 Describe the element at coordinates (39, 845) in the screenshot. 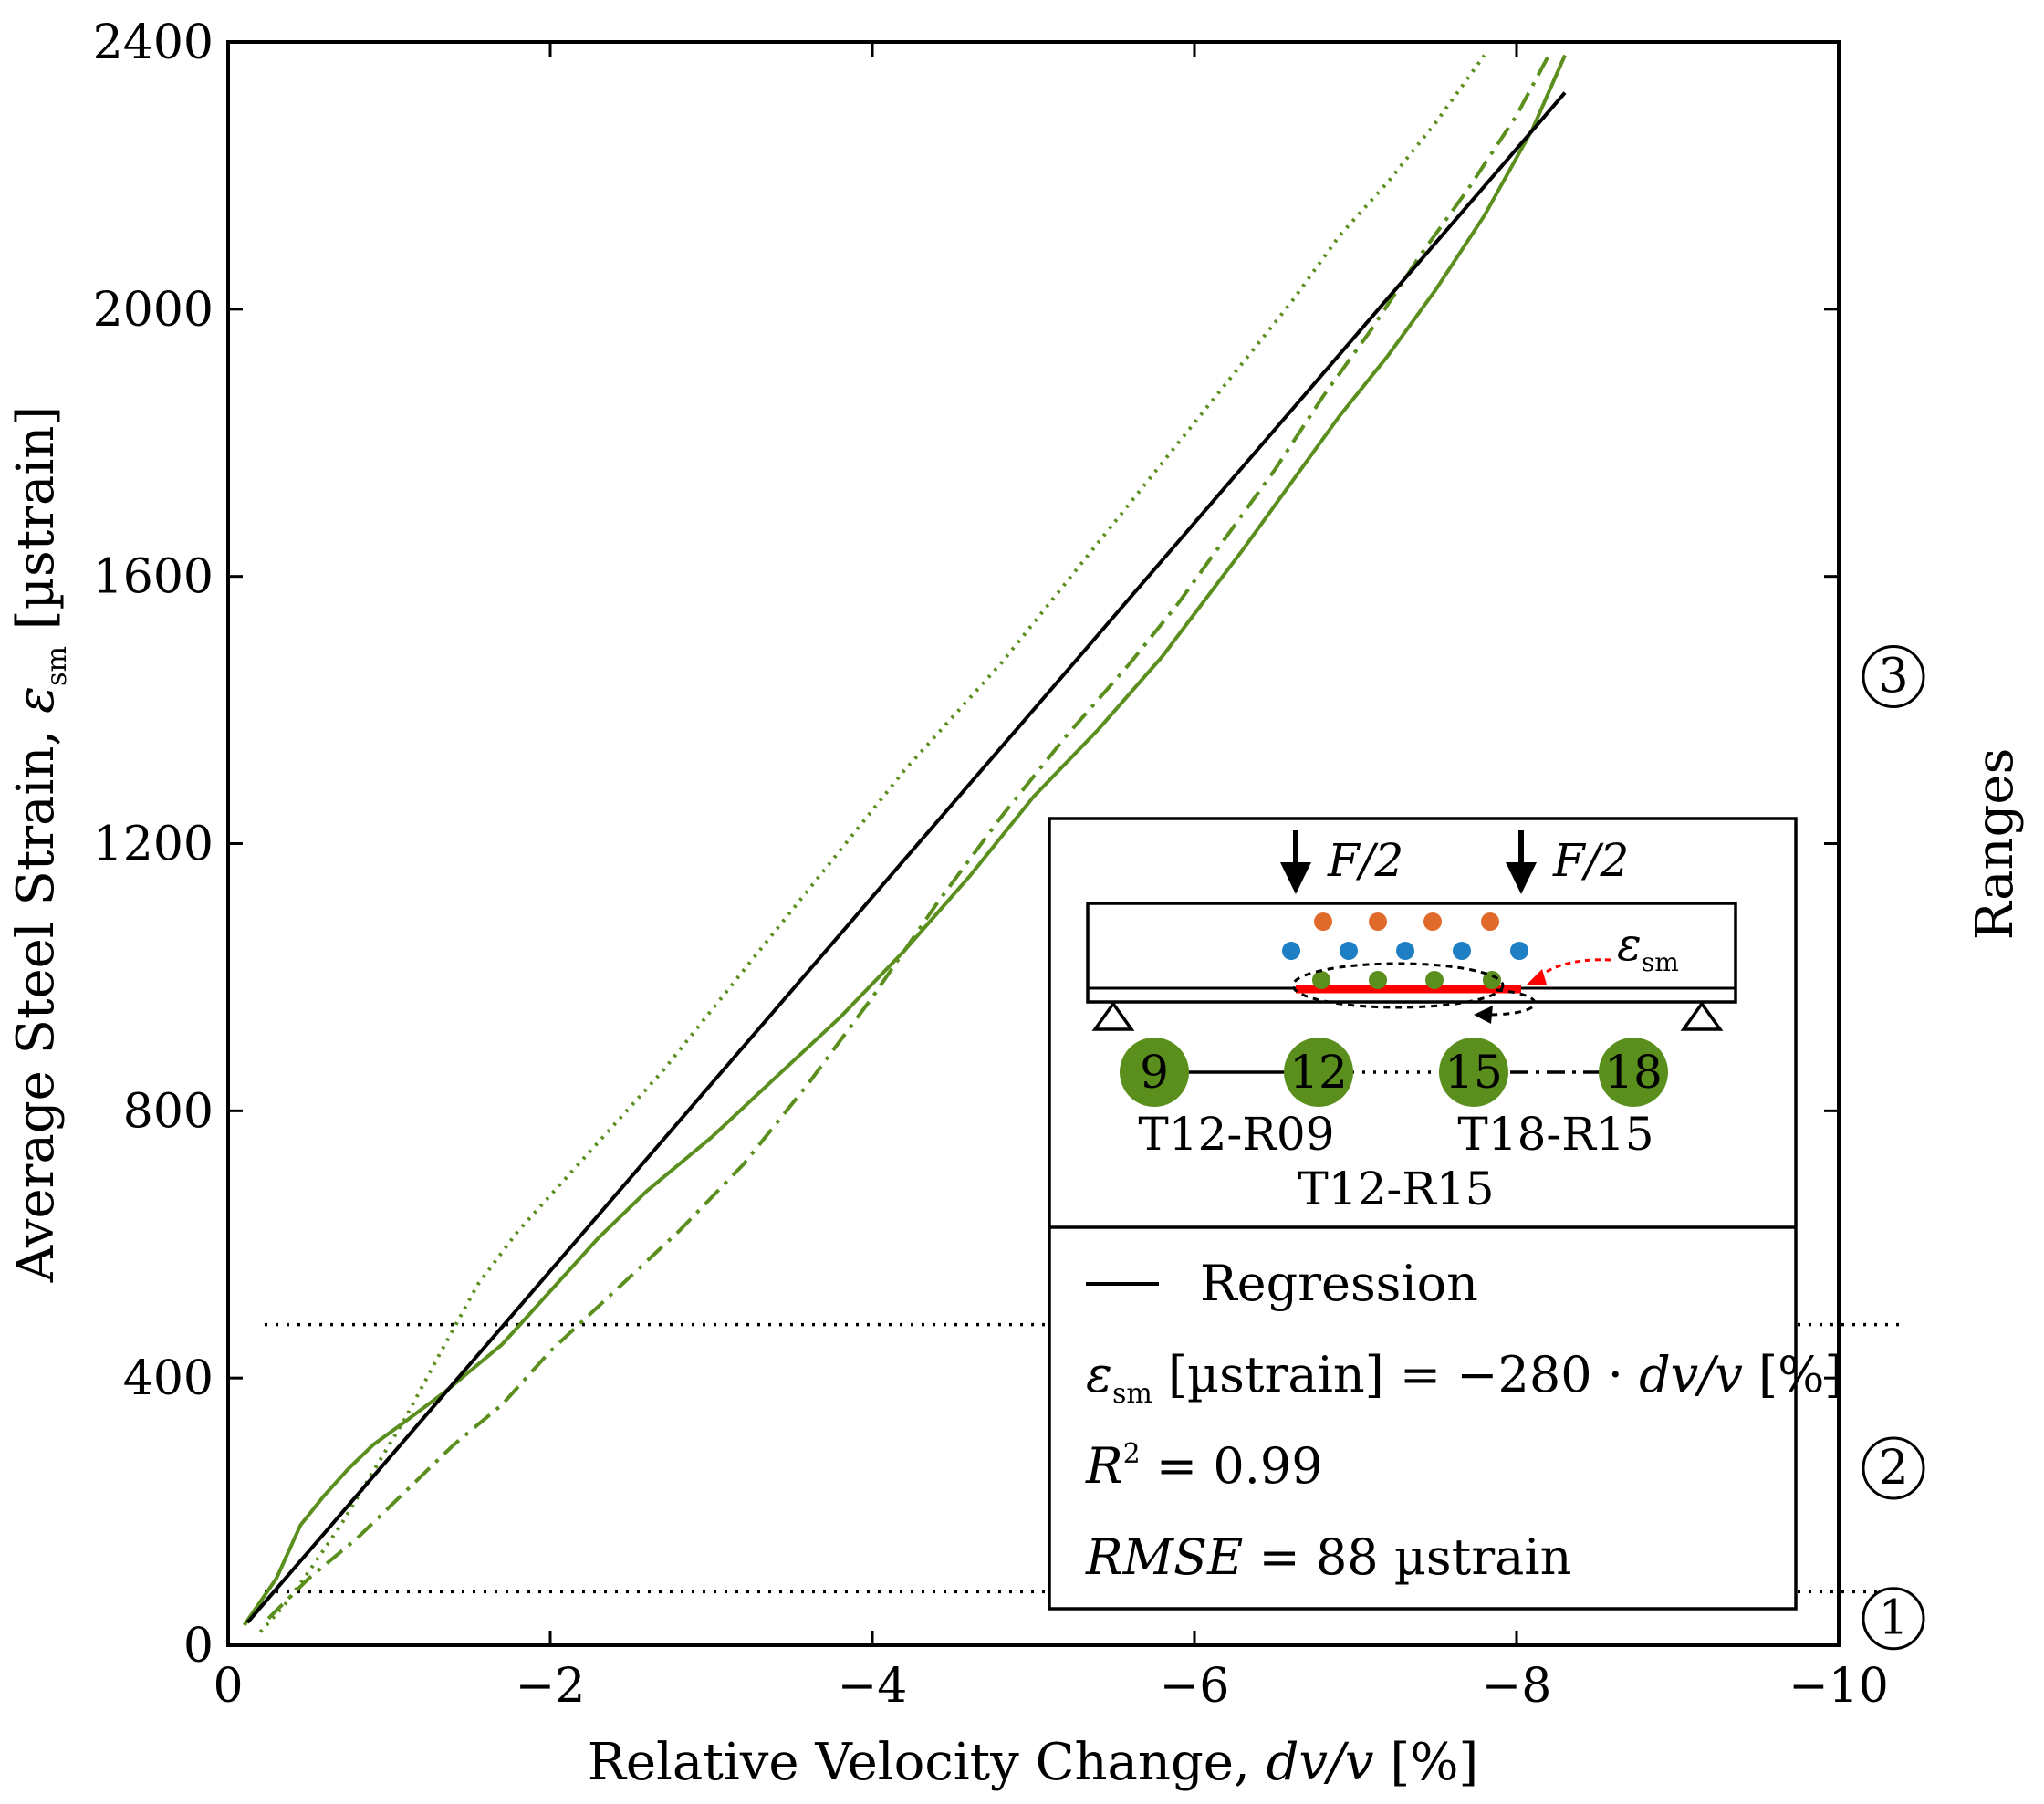

I see `y-axis-label: Average Steel Strain, εsm [µstrain]` at that location.